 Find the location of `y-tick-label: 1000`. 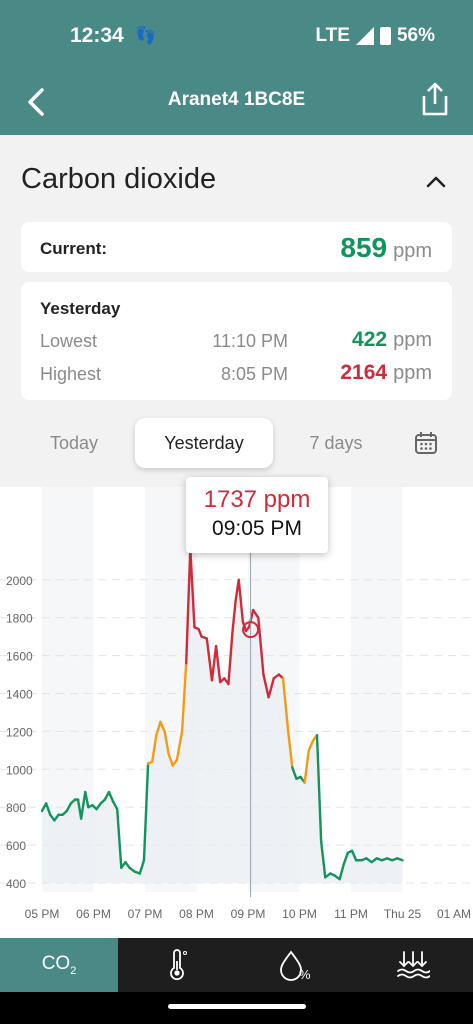

y-tick-label: 1000 is located at coordinates (19, 770).